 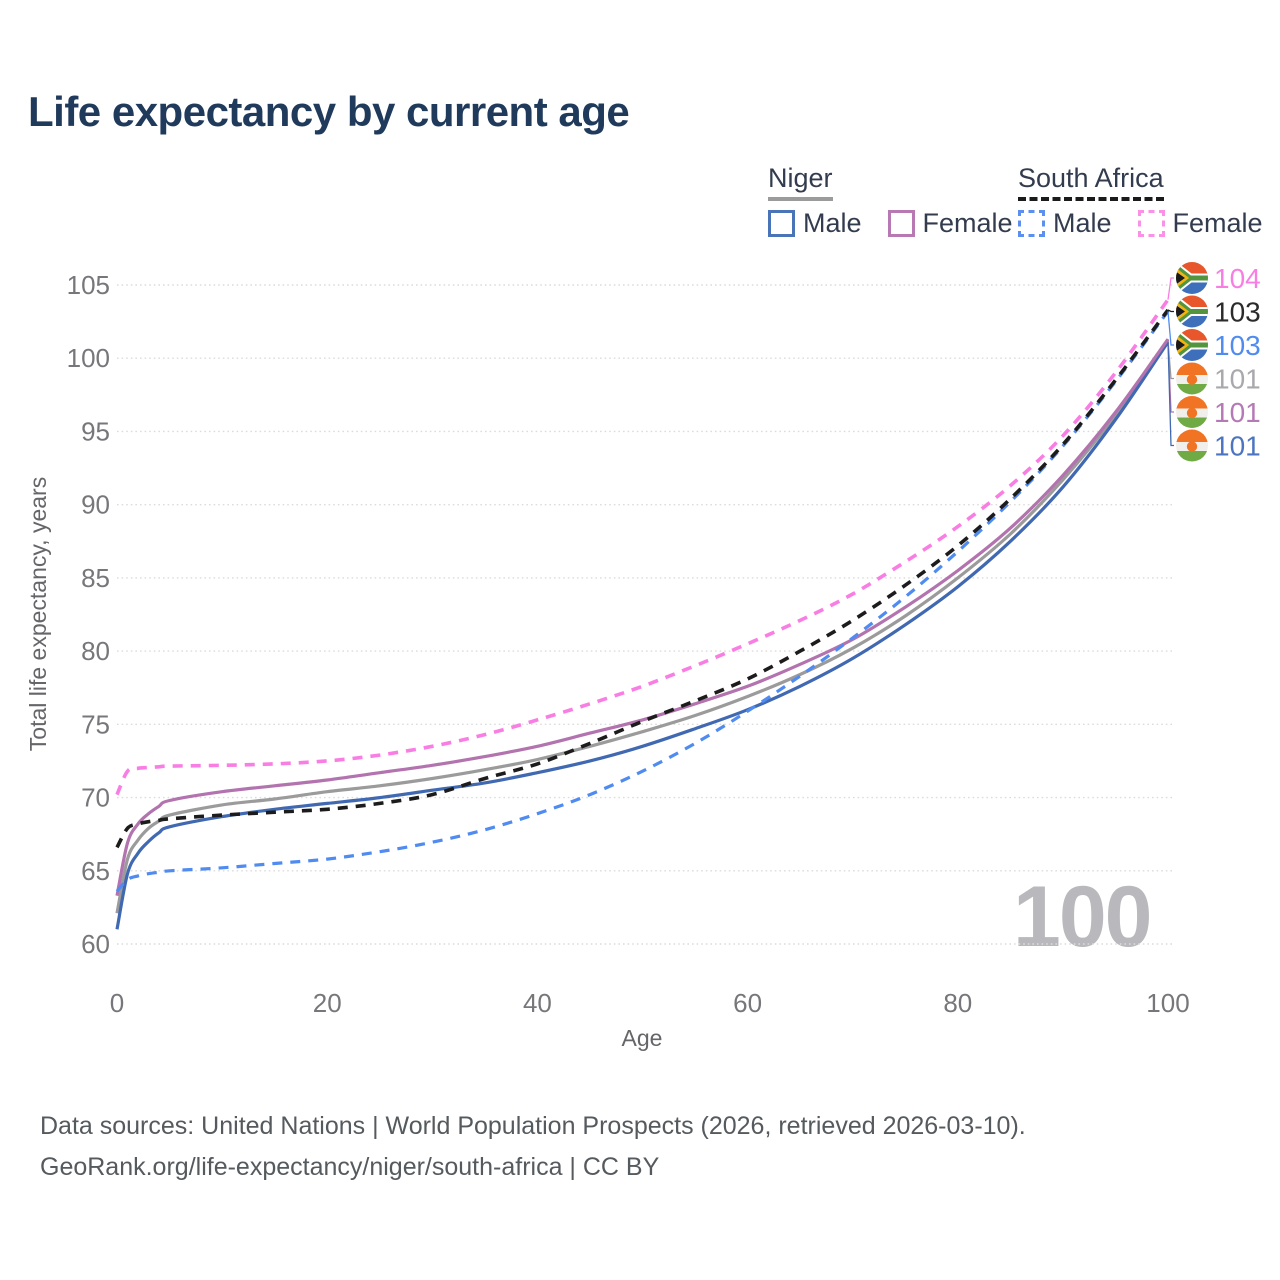 What do you see at coordinates (537, 1003) in the screenshot?
I see `x-tick-label: 40` at bounding box center [537, 1003].